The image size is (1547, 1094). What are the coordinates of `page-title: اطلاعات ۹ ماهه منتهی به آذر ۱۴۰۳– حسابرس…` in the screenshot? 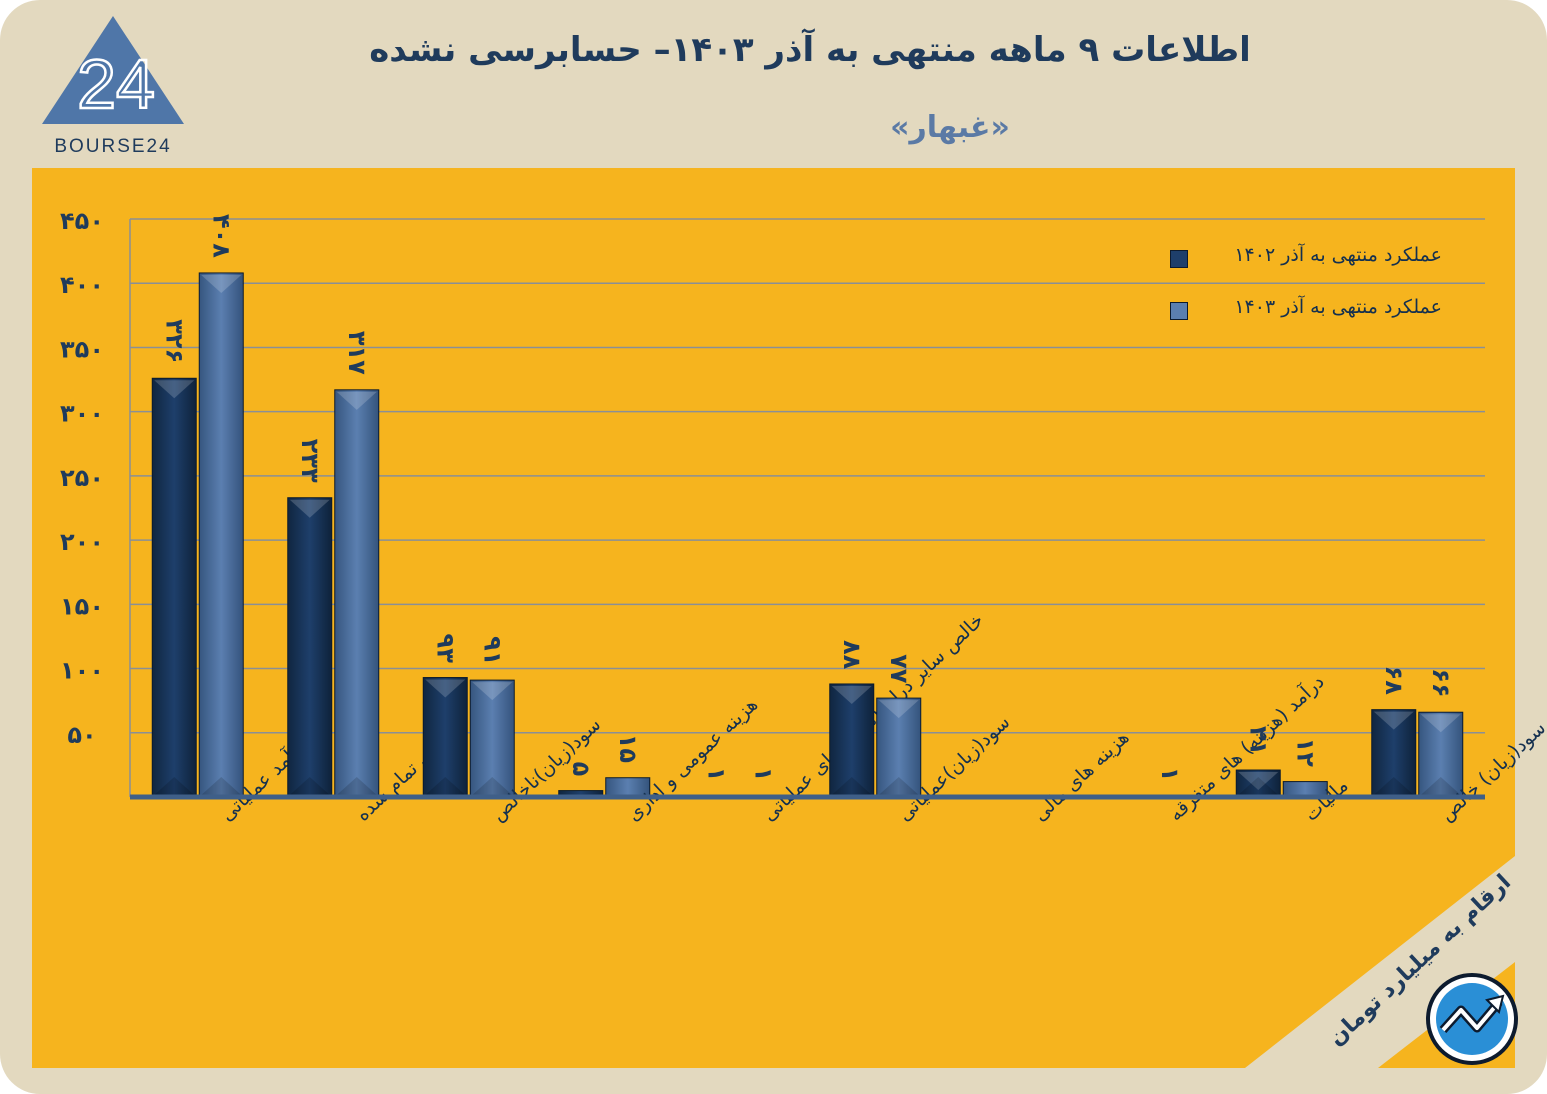 It's located at (810, 50).